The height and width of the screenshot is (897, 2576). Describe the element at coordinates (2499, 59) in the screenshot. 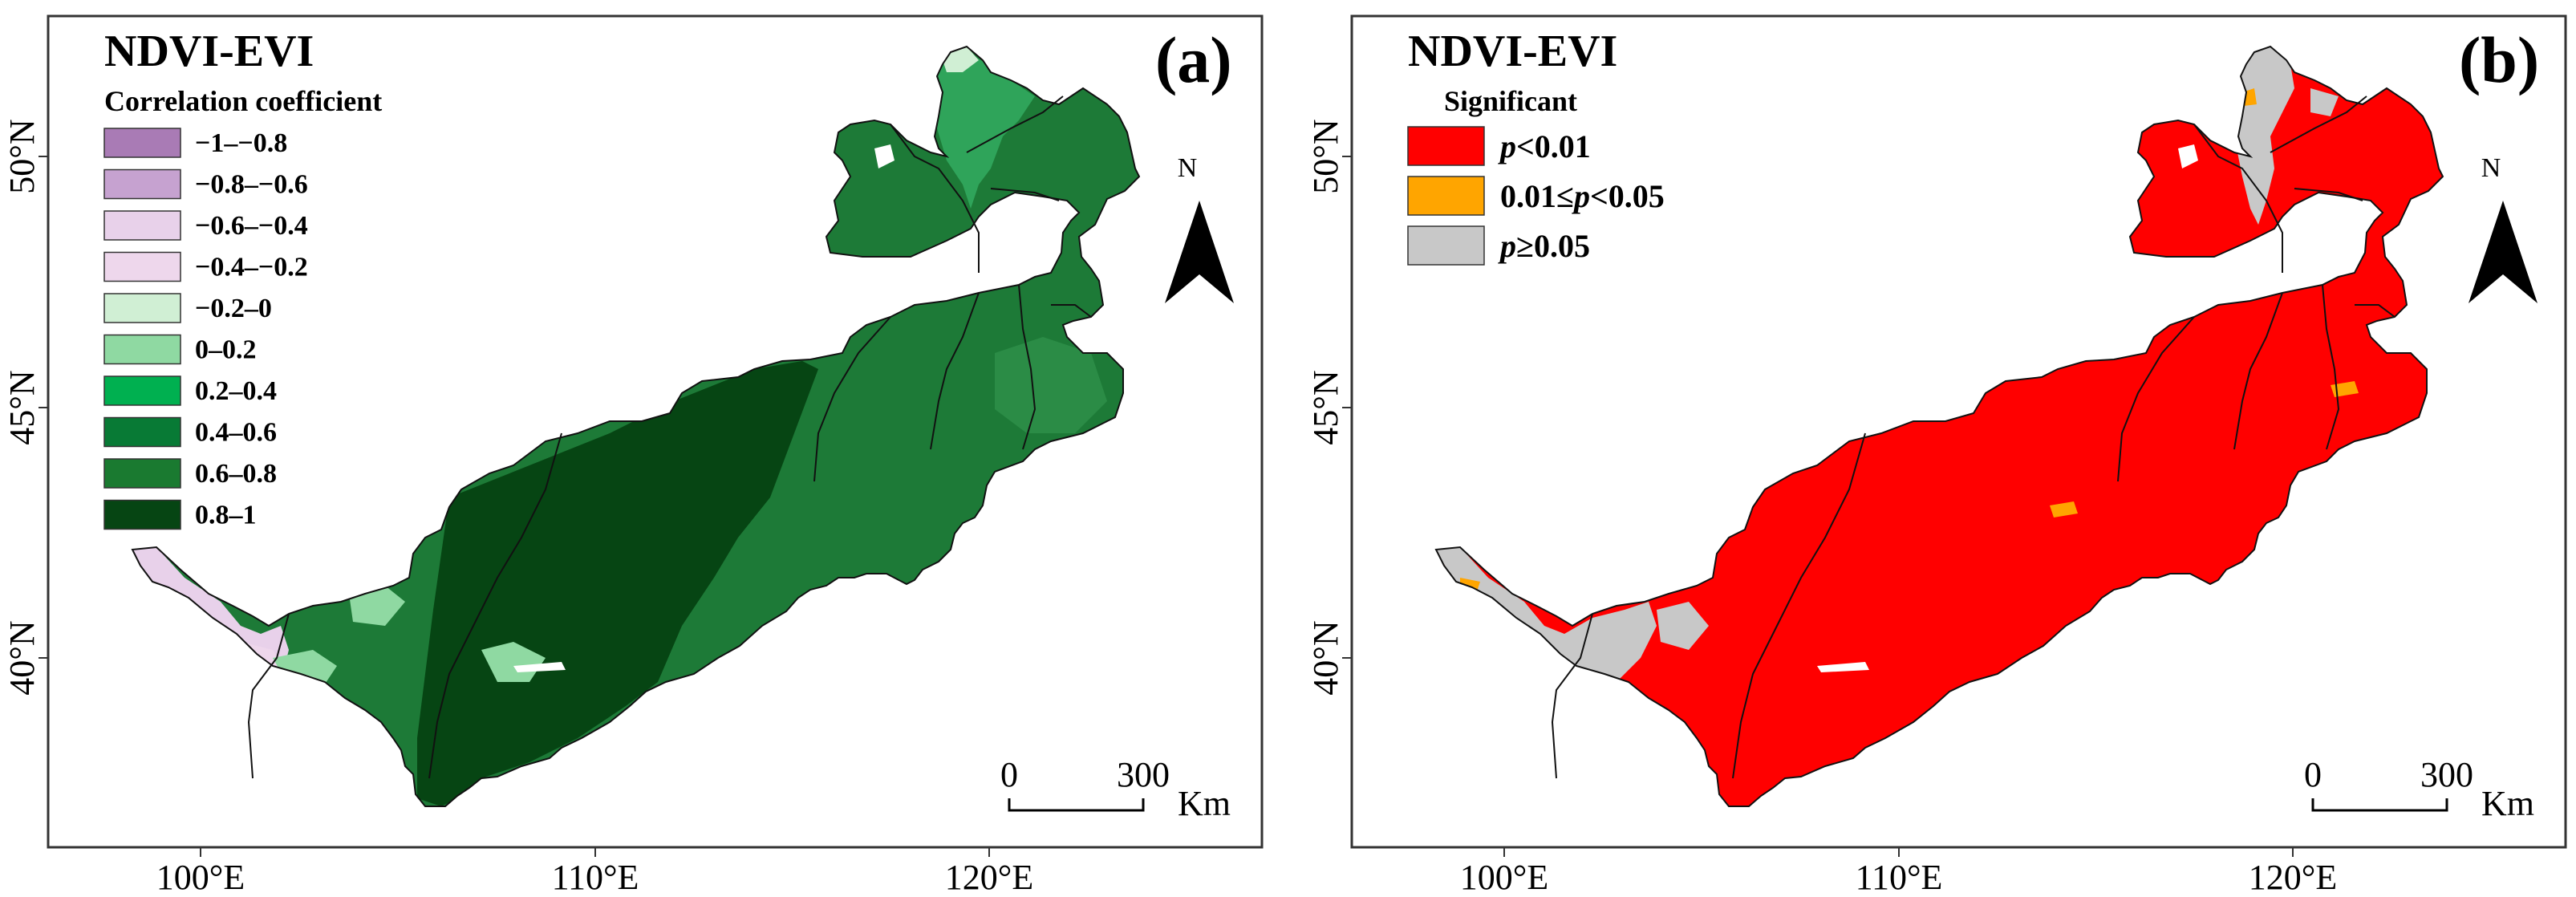

I see `panel-b-label: (b)` at that location.